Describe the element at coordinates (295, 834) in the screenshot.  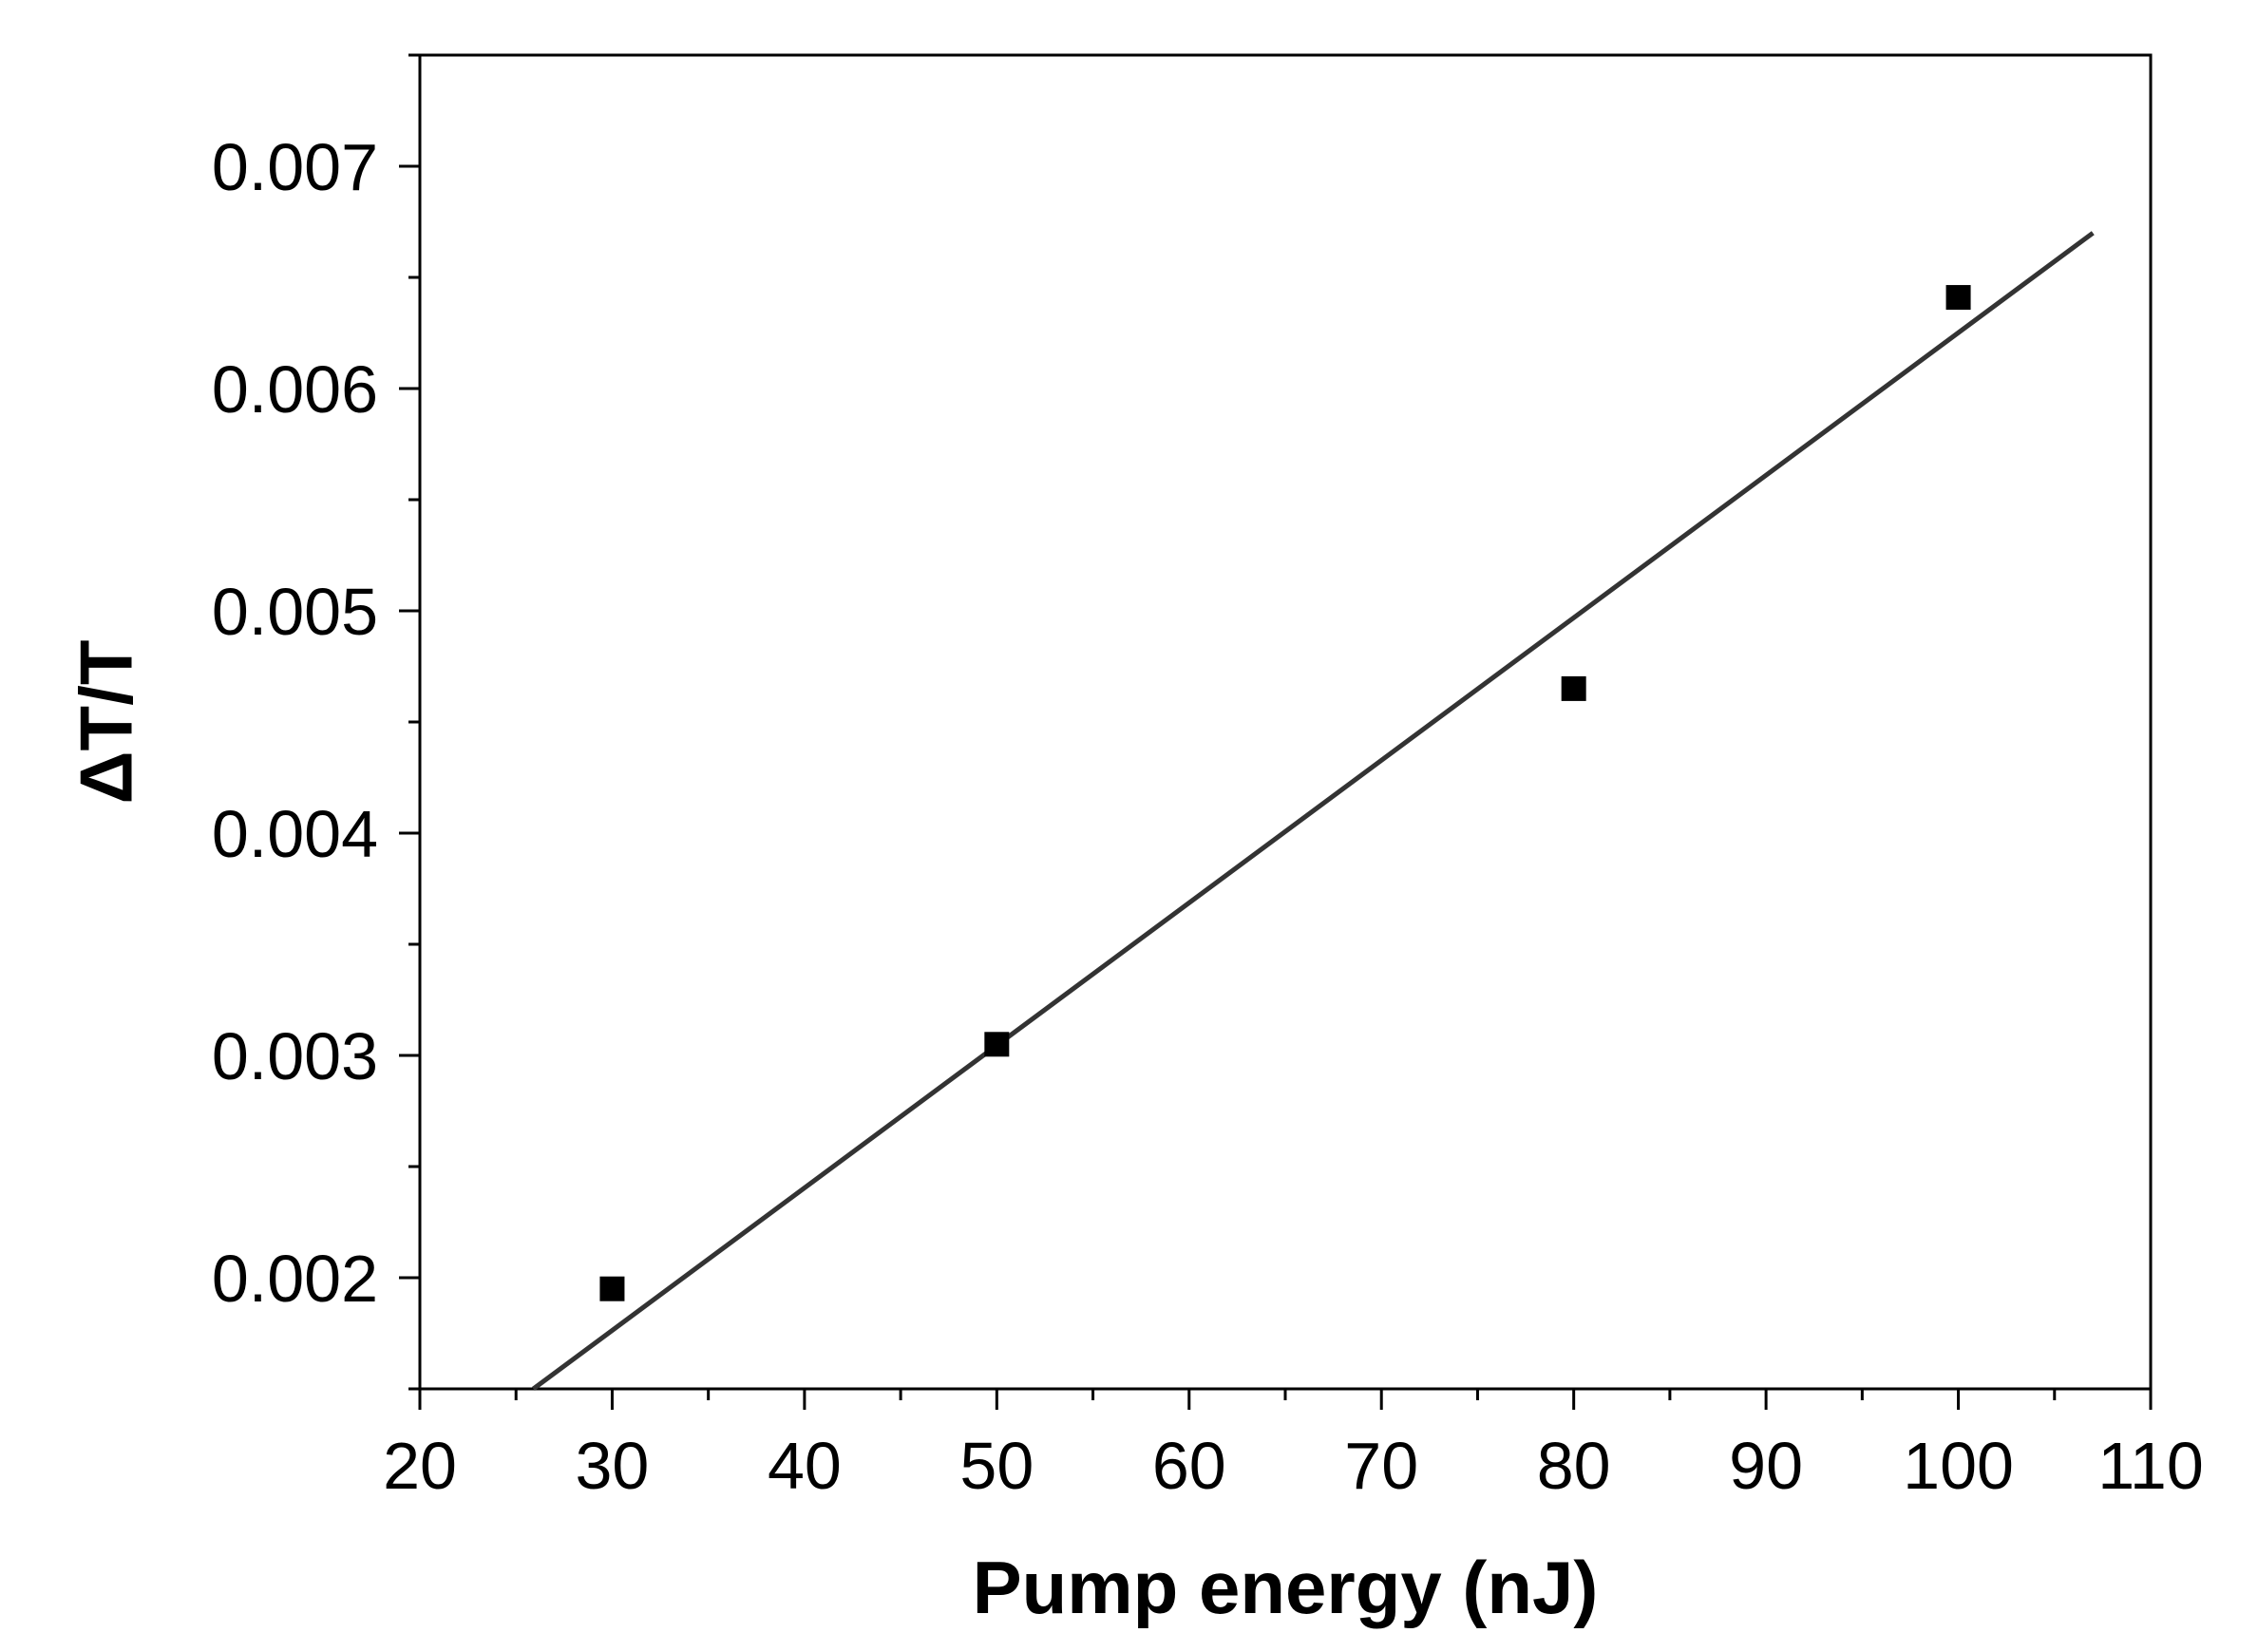
I see `y-tick-label: 0.004` at that location.